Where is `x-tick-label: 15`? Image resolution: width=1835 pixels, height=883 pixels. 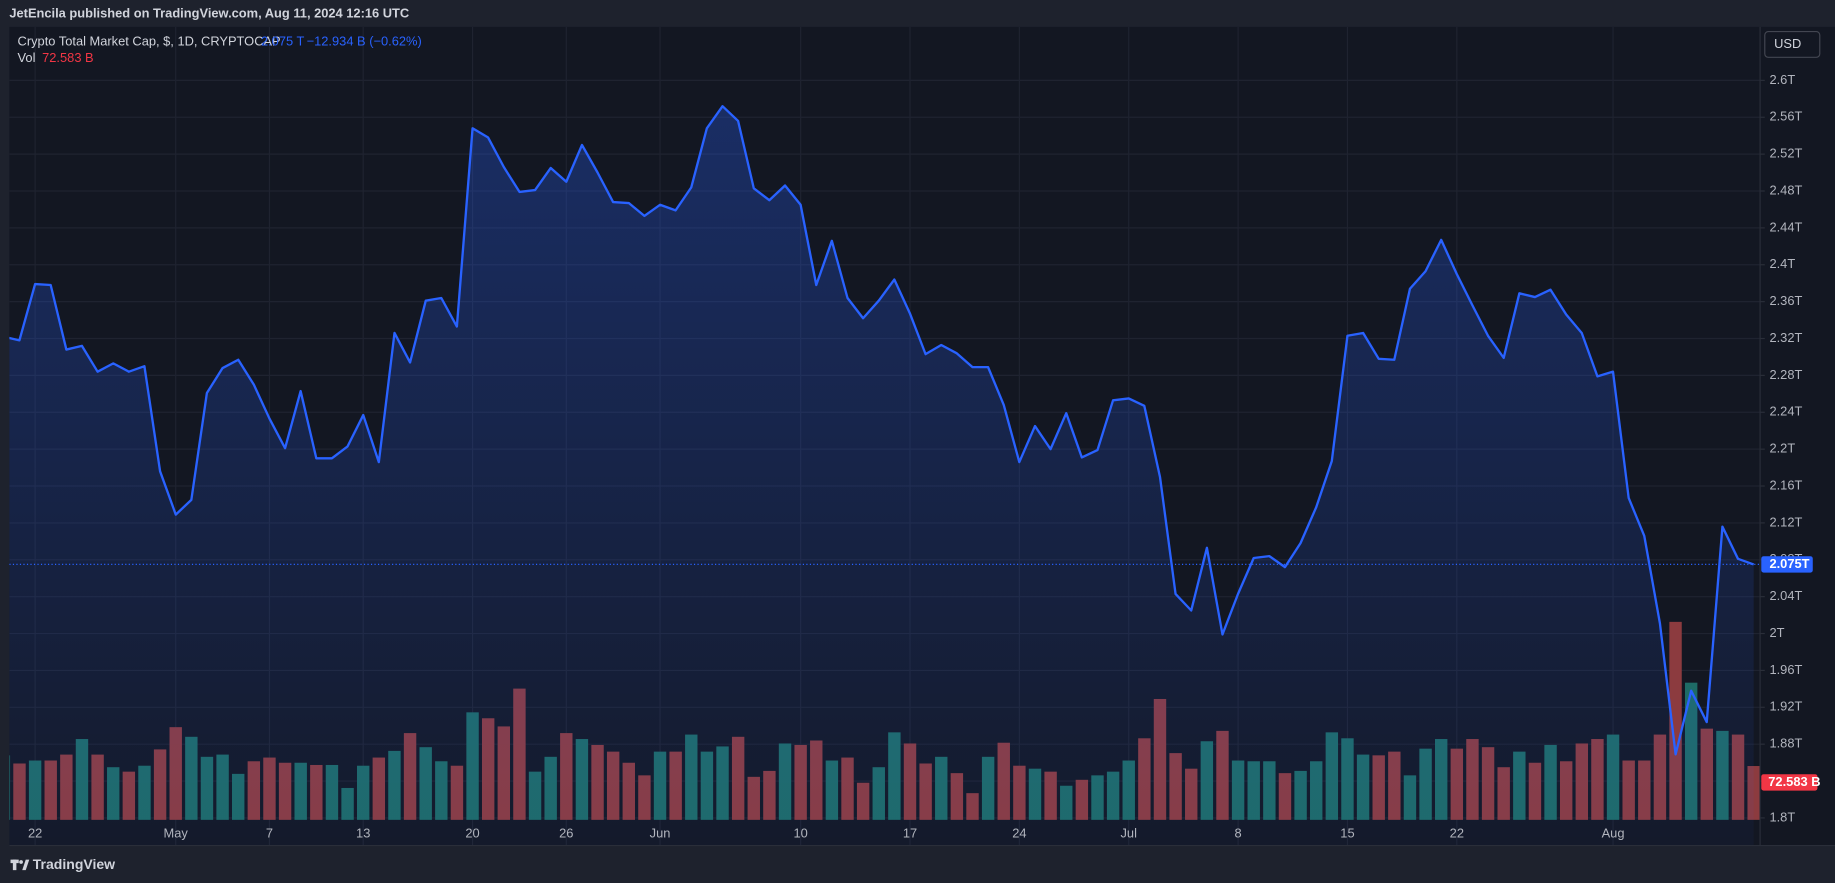
x-tick-label: 15 is located at coordinates (1347, 832).